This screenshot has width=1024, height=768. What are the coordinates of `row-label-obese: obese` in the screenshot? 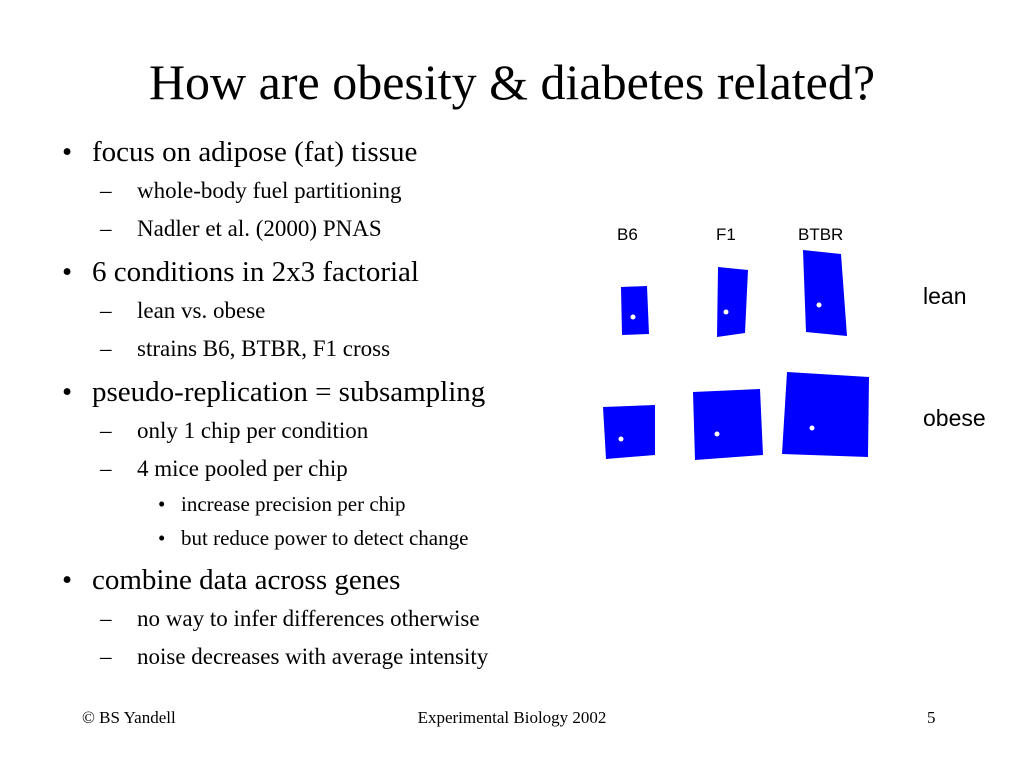 It's located at (954, 418).